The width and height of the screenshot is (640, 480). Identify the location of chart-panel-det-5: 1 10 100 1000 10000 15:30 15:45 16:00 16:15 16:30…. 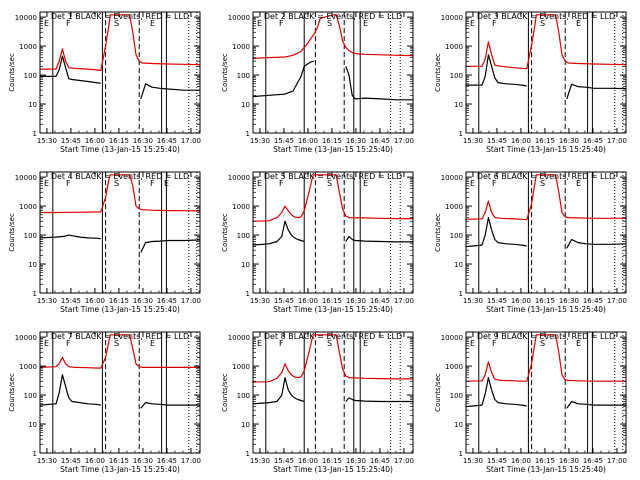
(317, 242).